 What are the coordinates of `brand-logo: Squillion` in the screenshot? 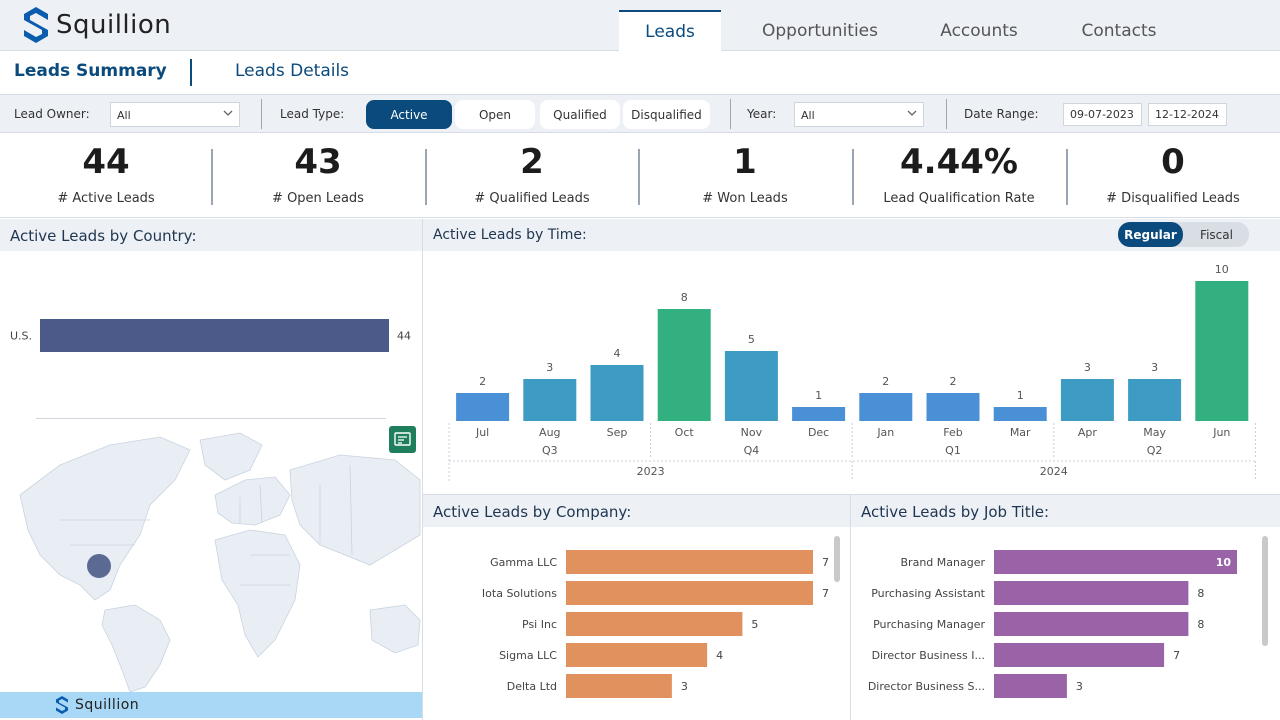 It's located at (96, 25).